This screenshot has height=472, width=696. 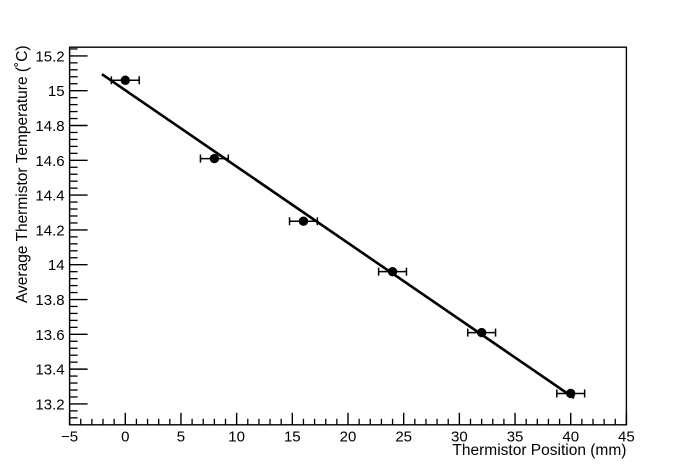 I want to click on y-axis-tick-label: 13.6, so click(x=49, y=335).